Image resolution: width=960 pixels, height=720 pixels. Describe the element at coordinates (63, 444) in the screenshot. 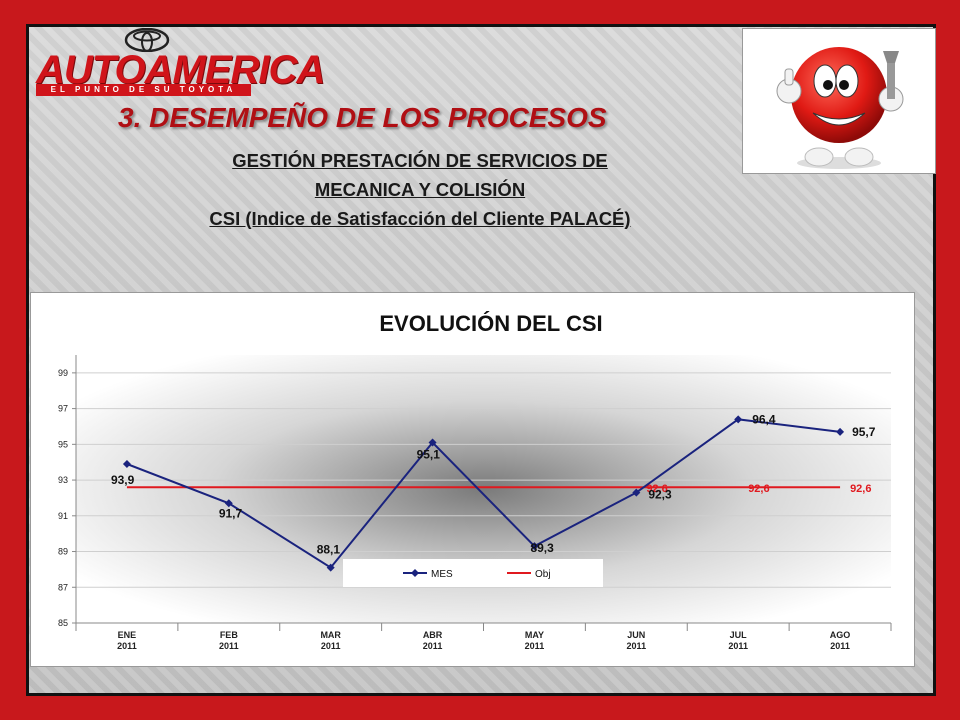

I see `y-tick-label: 95` at that location.